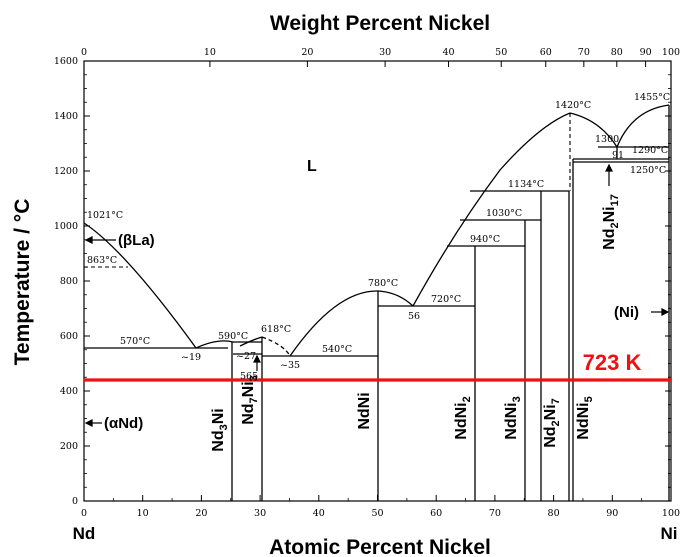 The image size is (681, 557). Describe the element at coordinates (214, 344) in the screenshot. I see `liquidus-nd3ni` at that location.